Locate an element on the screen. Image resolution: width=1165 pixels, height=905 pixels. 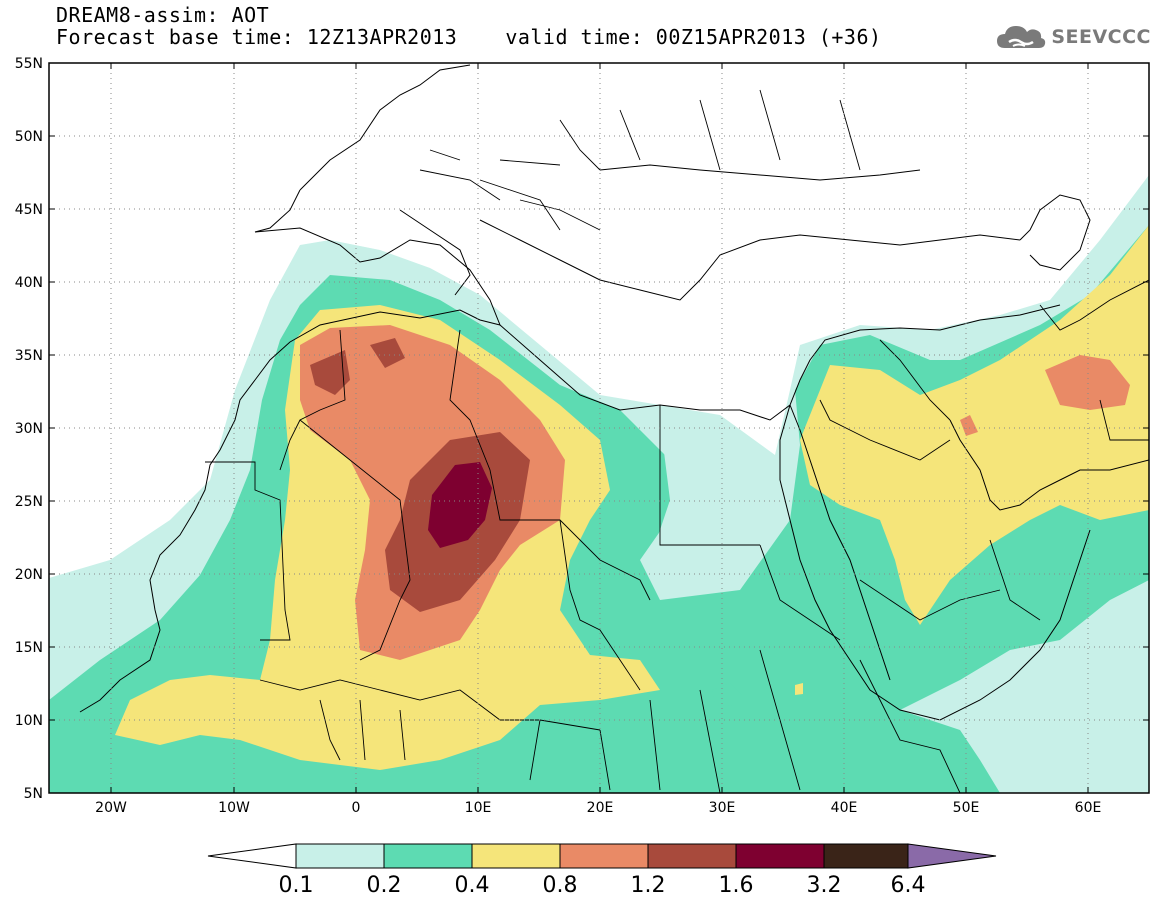
lat-label: 10N is located at coordinates (29, 721).